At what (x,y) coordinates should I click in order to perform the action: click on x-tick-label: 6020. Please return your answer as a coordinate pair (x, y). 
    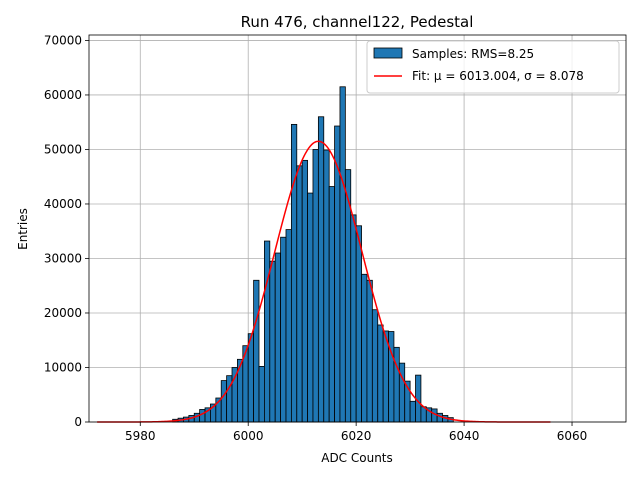
    Looking at the image, I should click on (356, 436).